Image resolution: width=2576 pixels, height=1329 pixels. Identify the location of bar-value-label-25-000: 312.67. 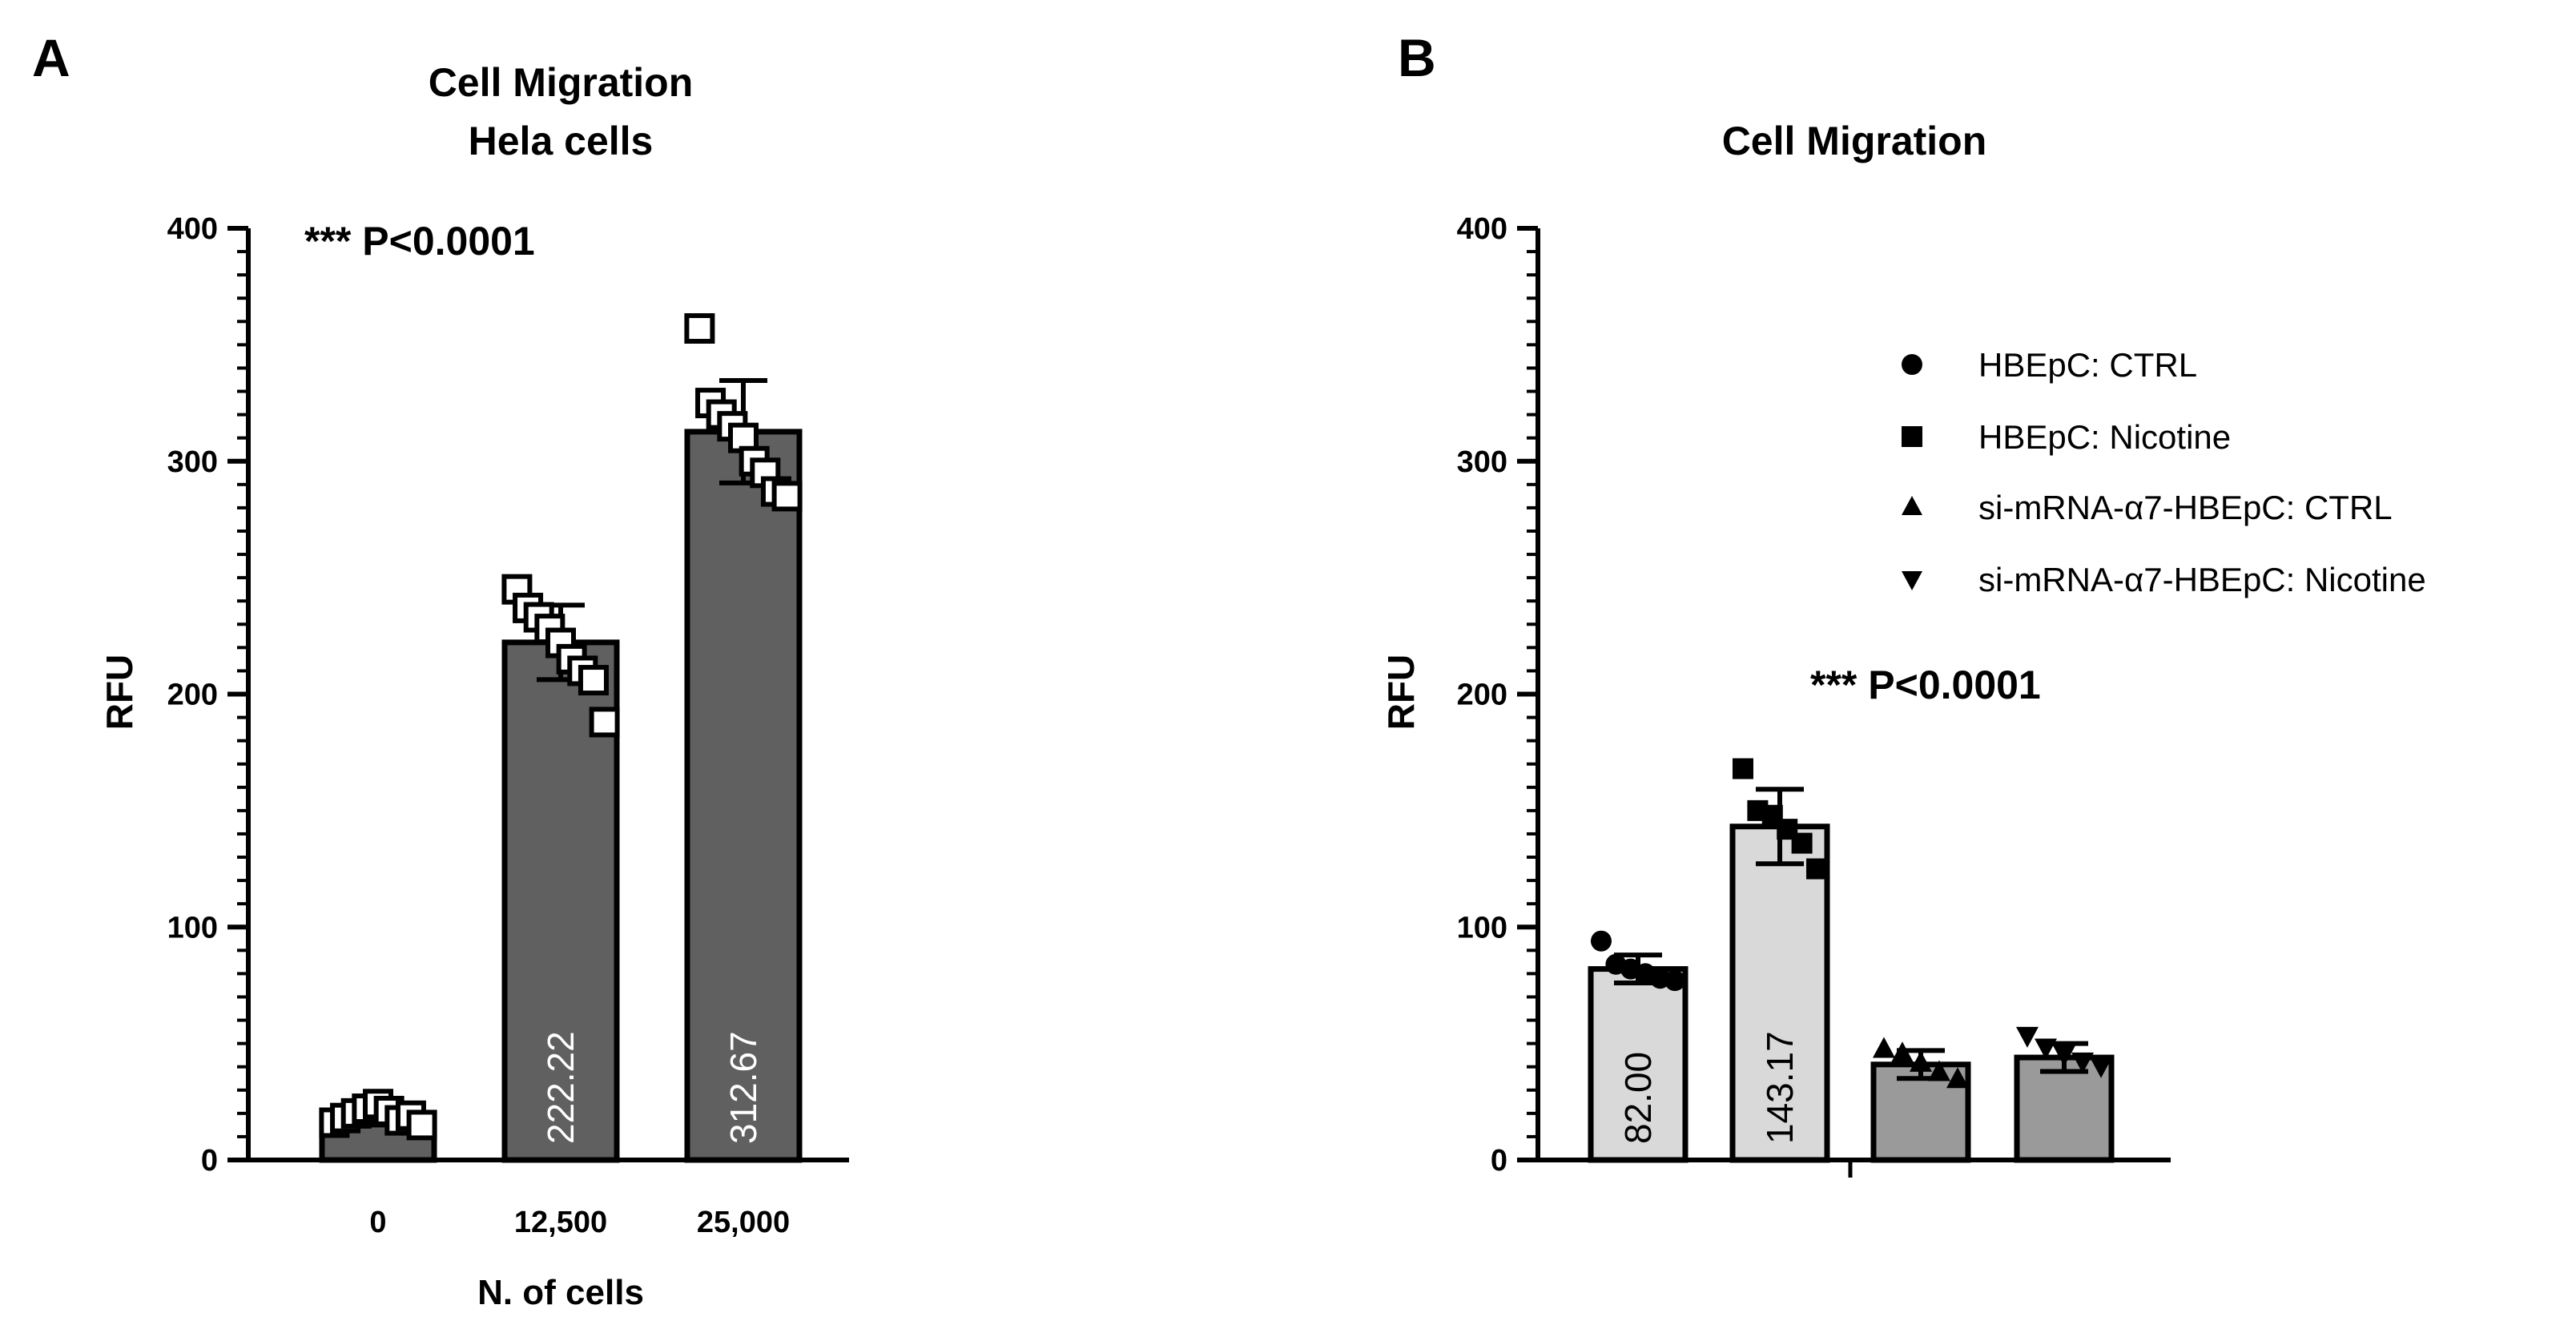
(743, 1088).